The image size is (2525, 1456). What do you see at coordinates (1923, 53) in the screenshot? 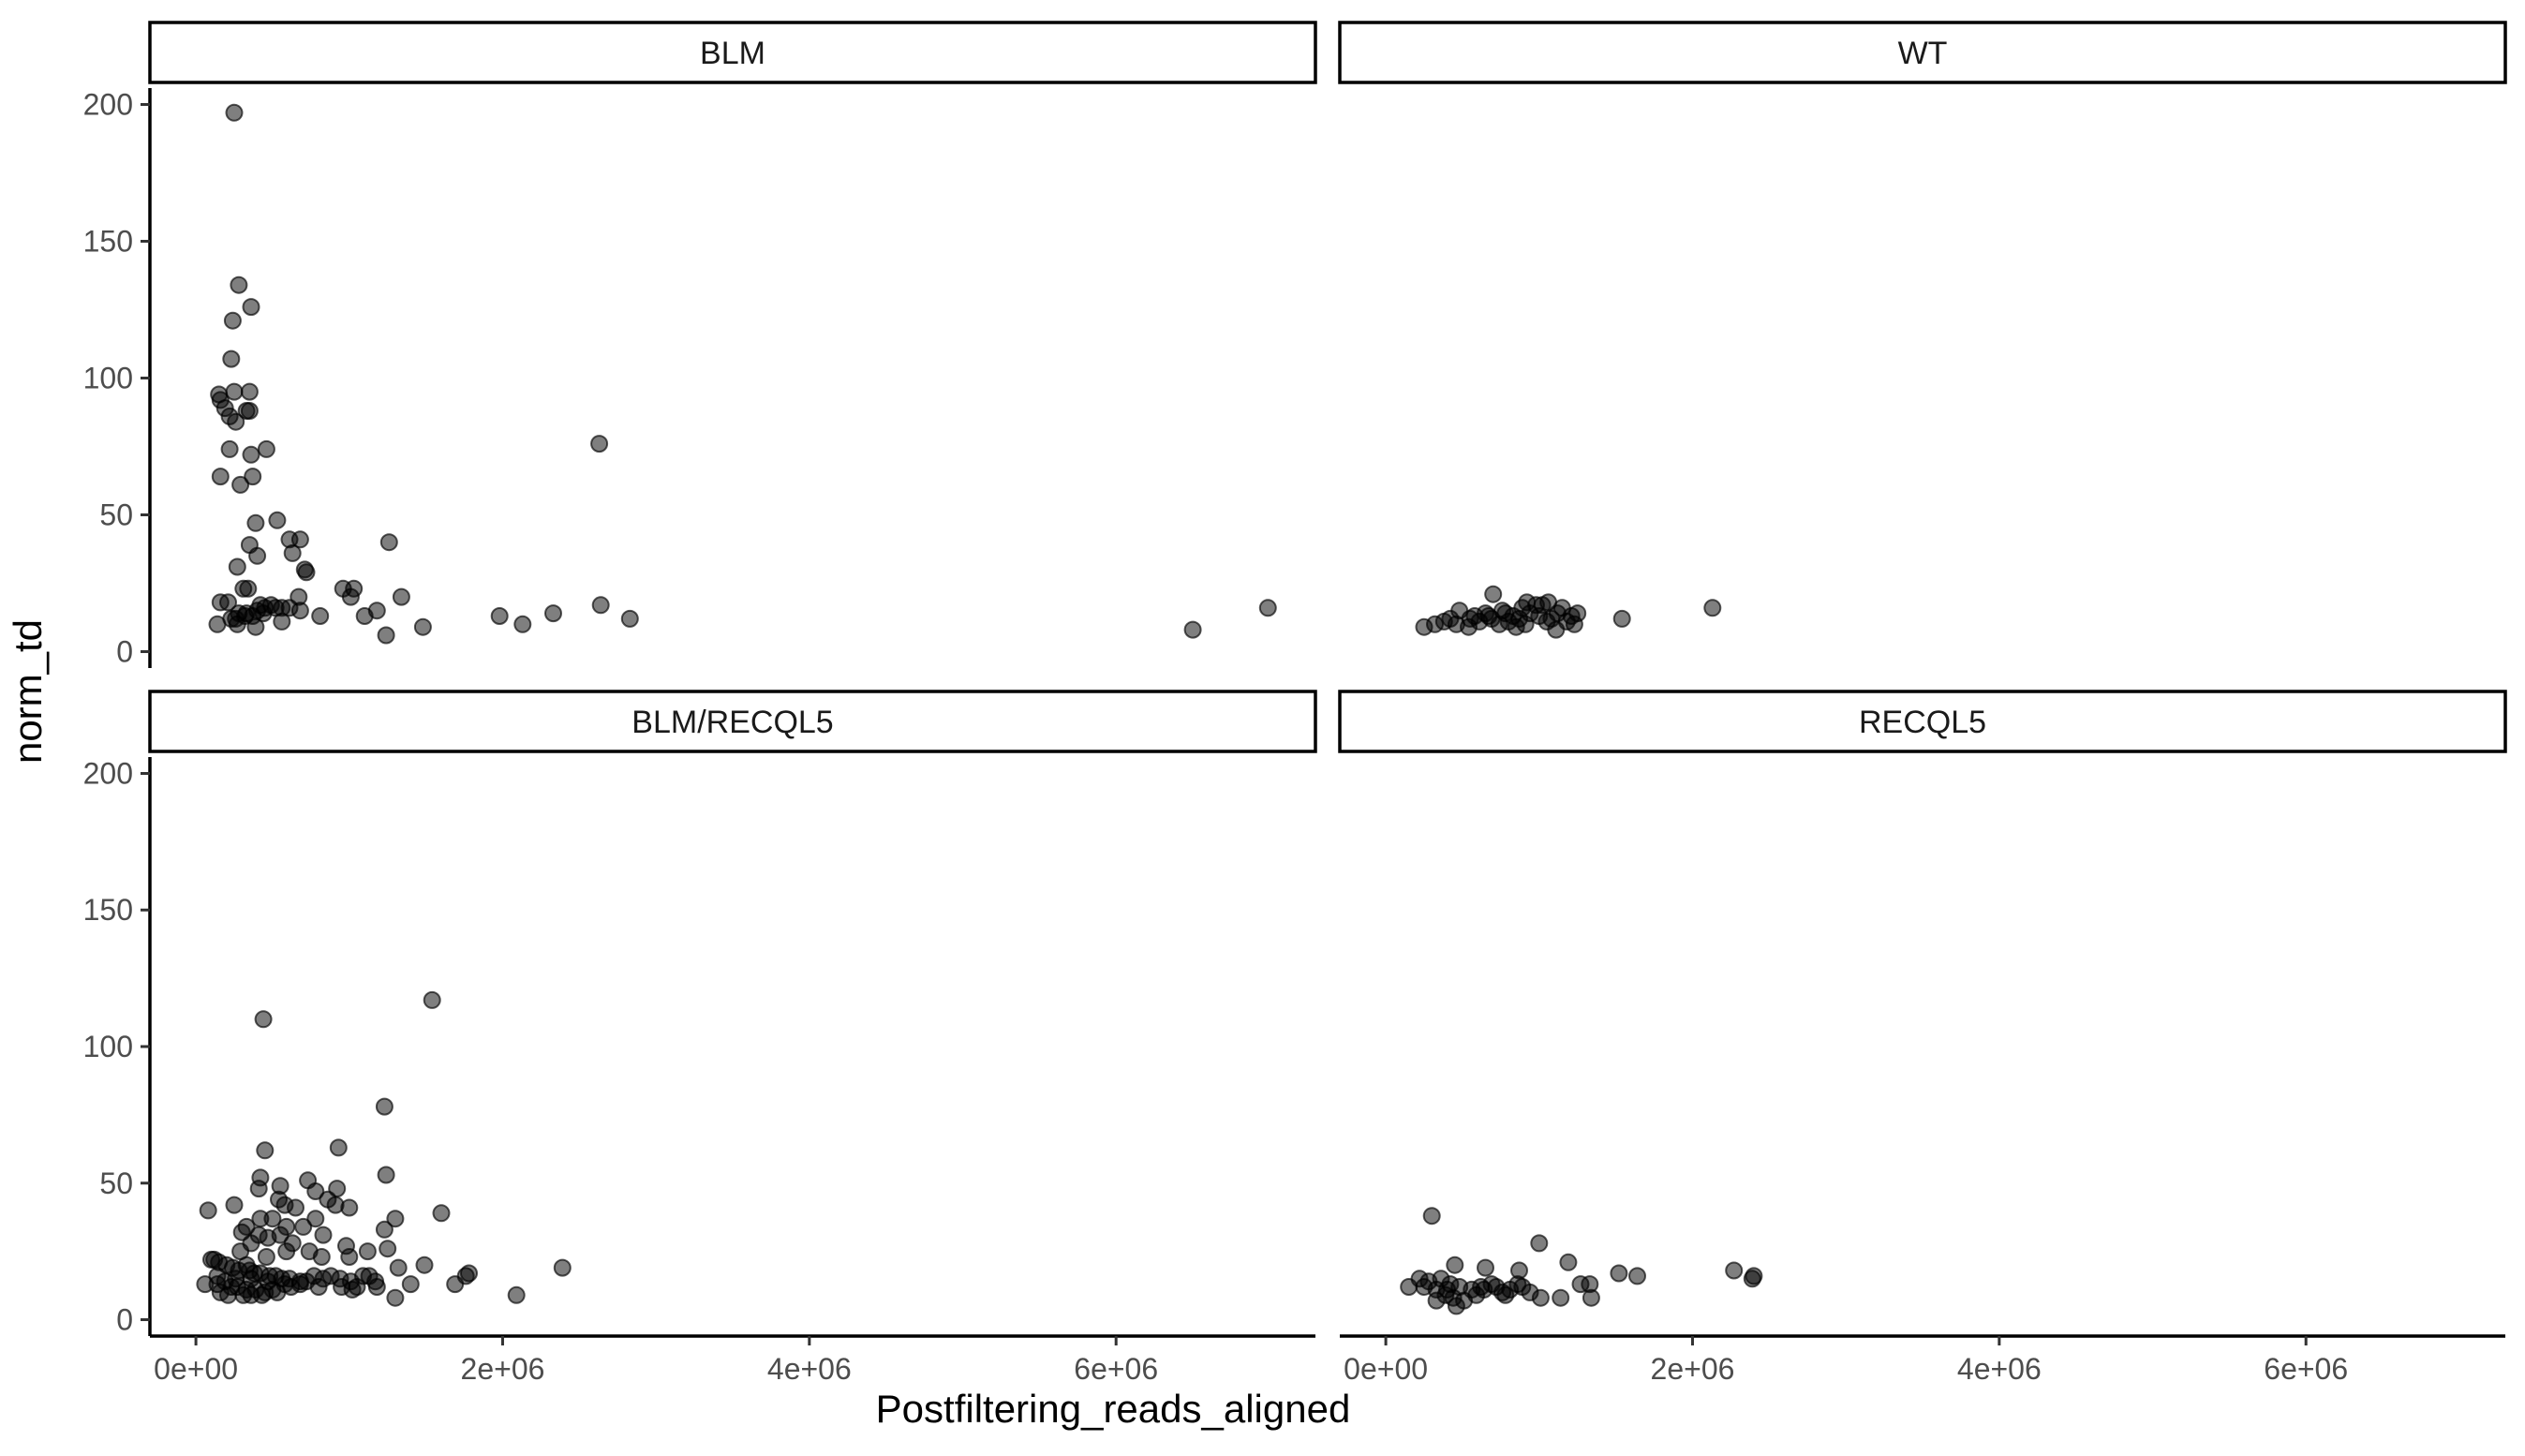
I see `facet-strip-label: WT` at bounding box center [1923, 53].